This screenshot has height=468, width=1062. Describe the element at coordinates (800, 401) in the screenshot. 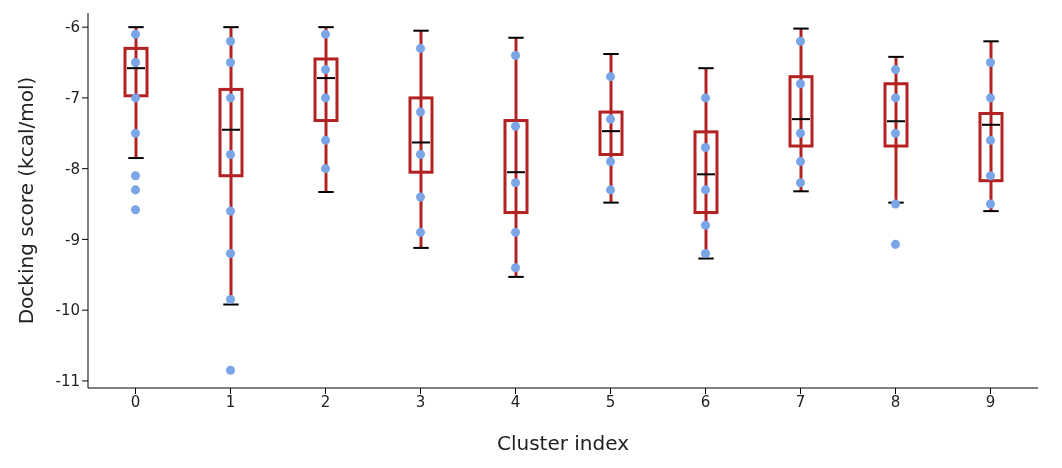

I see `x-tick-label: 7` at that location.